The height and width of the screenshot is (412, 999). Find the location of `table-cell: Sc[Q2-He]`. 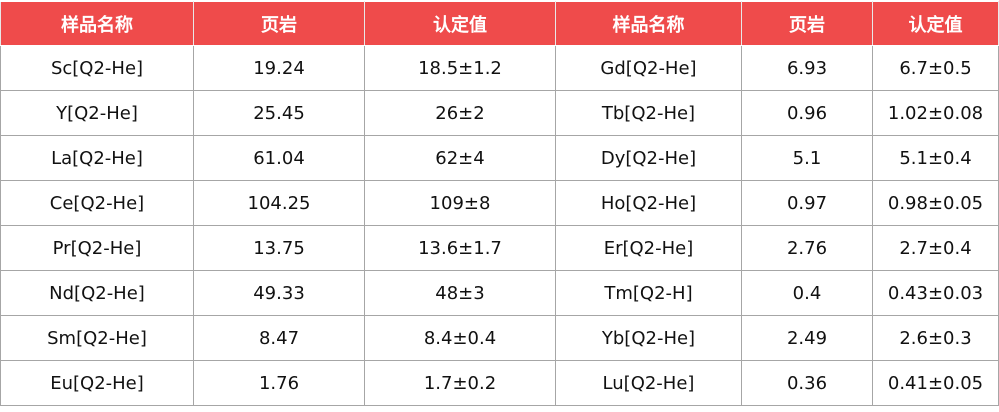

table-cell: Sc[Q2-He] is located at coordinates (97, 68).